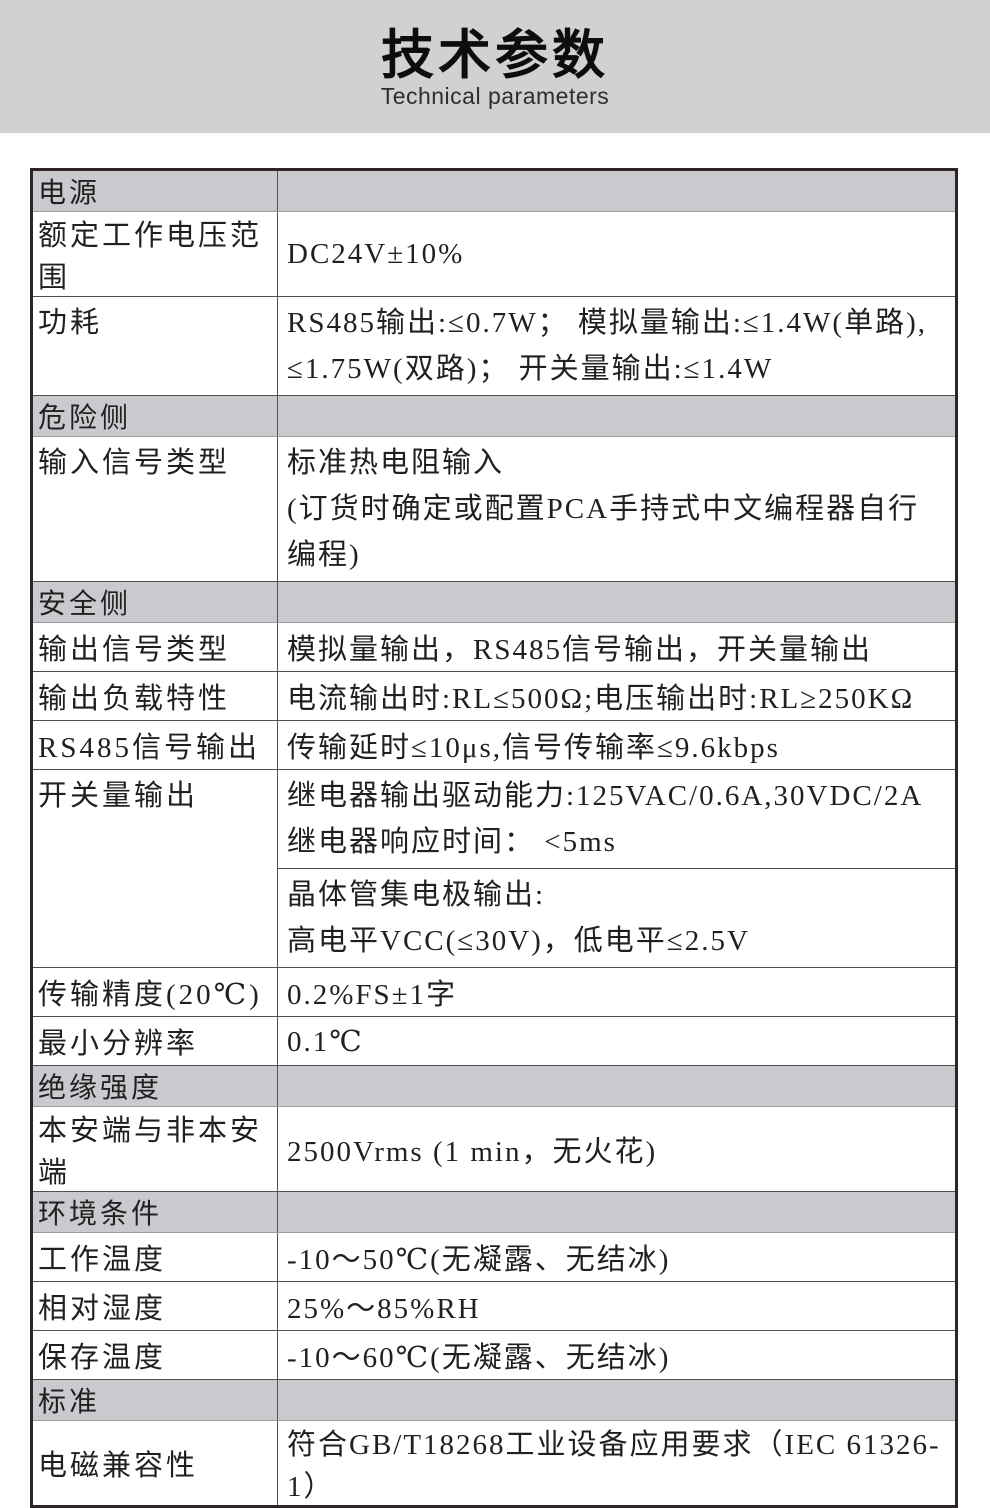  What do you see at coordinates (154, 190) in the screenshot?
I see `section-label: 电源` at bounding box center [154, 190].